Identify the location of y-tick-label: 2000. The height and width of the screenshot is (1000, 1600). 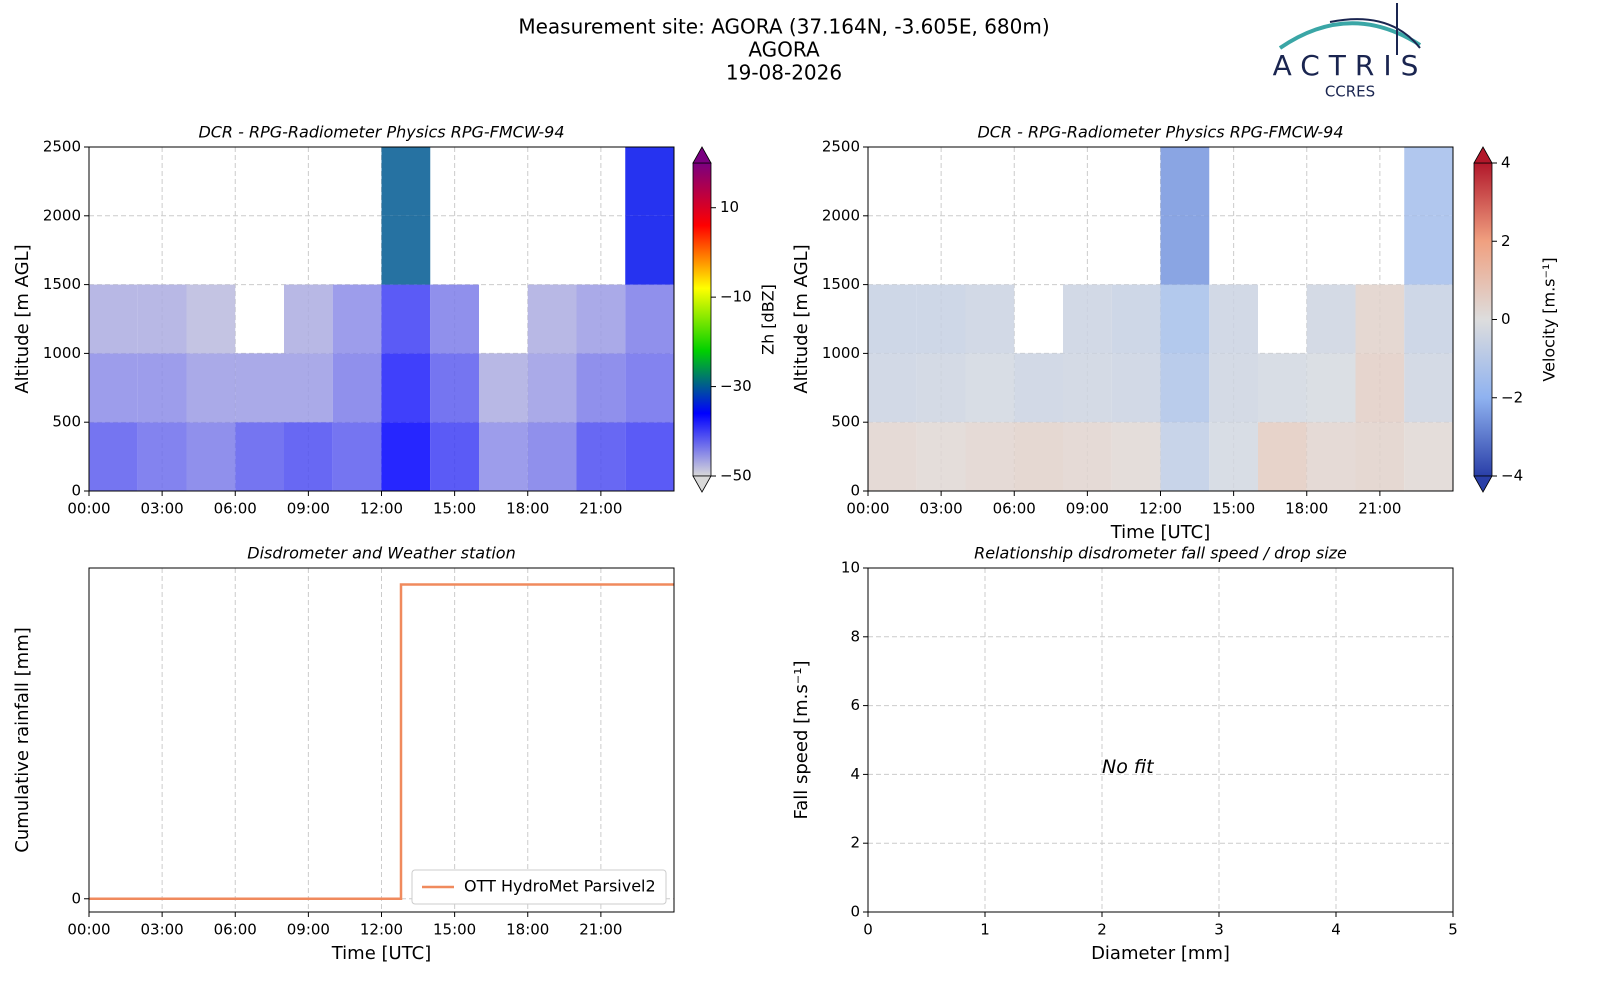
(62, 215).